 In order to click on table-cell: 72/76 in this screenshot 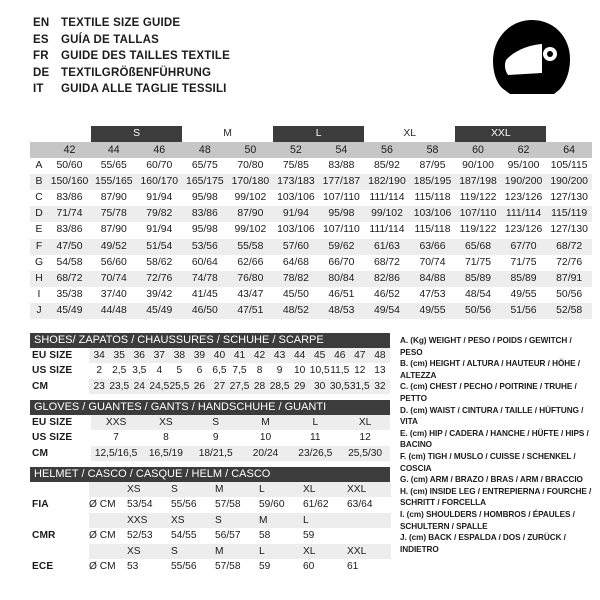, I will do `click(569, 262)`.